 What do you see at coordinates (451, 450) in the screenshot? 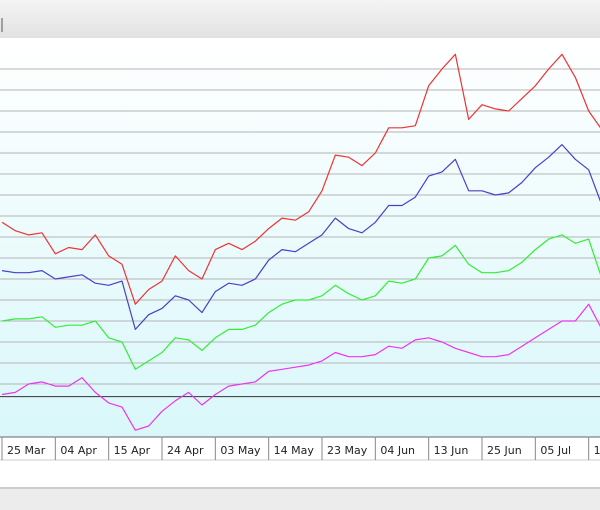
I see `x-tick-label: 13 Jun` at bounding box center [451, 450].